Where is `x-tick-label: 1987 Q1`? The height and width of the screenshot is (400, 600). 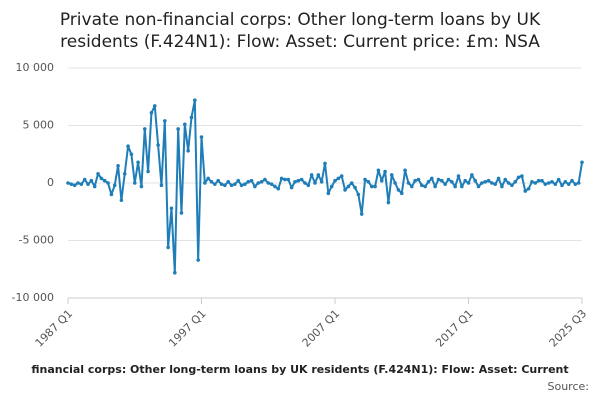 x-tick-label: 1987 Q1 is located at coordinates (54, 328).